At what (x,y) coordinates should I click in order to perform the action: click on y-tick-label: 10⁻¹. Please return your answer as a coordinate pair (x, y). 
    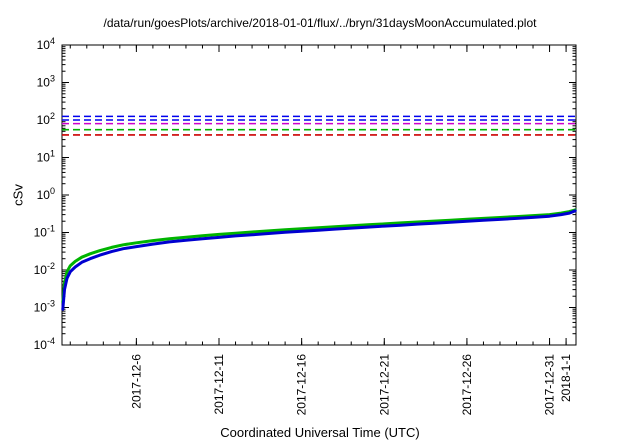
    Looking at the image, I should click on (44, 232).